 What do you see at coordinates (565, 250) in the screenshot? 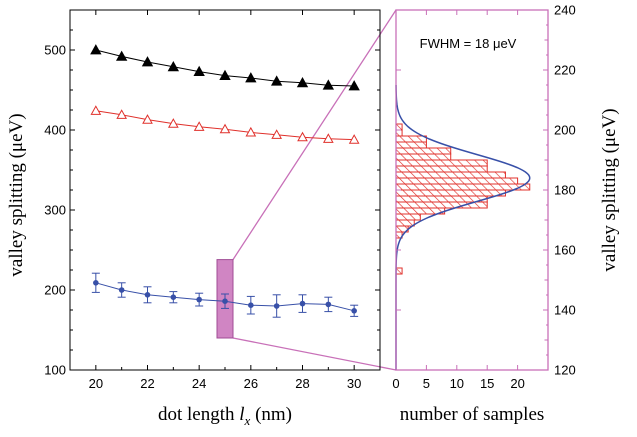
I see `y-tick-label: 160` at bounding box center [565, 250].